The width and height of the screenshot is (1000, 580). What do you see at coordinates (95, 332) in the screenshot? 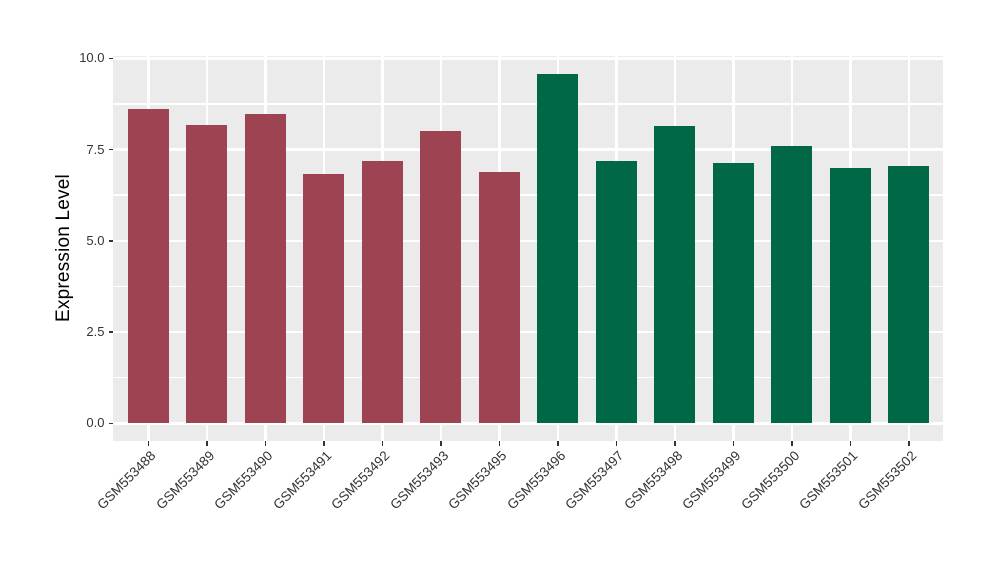
I see `y-tick-label: 2.5` at bounding box center [95, 332].